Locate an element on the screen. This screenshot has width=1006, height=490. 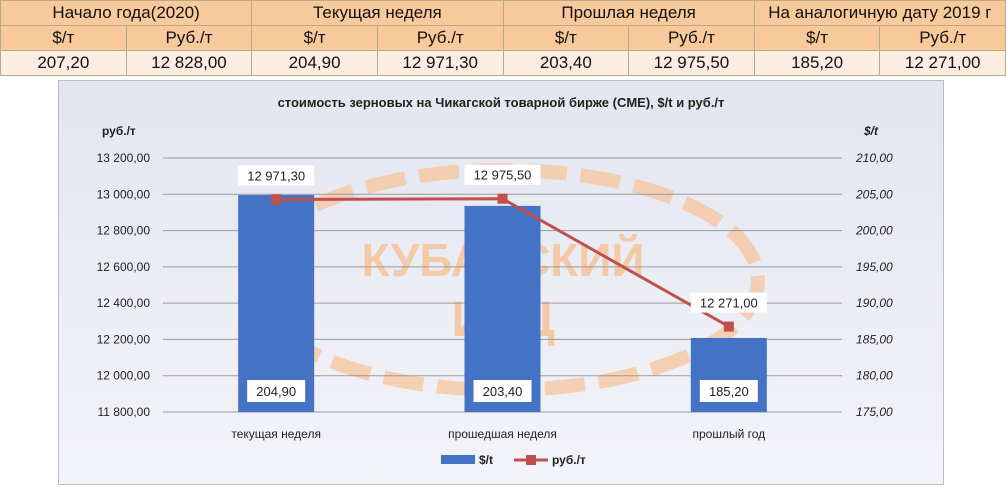
left-tick-label: 12 400,00 is located at coordinates (124, 303).